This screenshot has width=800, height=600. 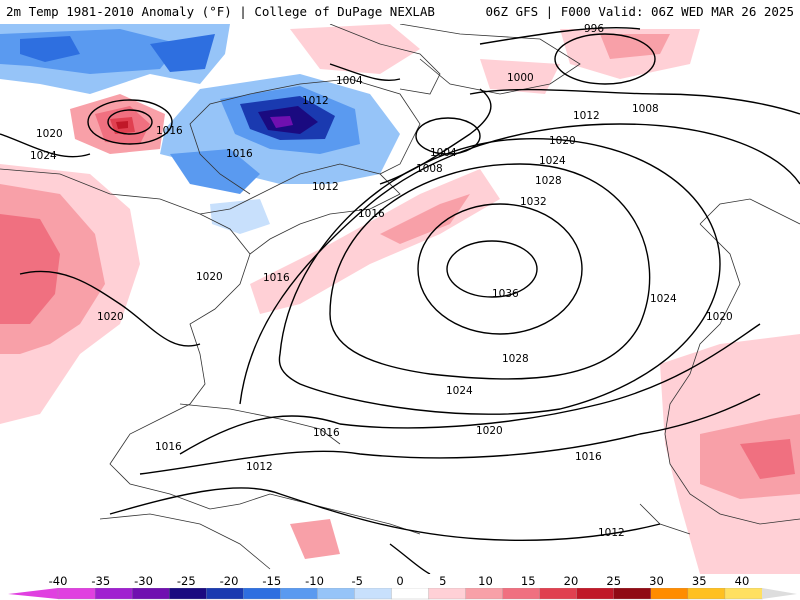 I want to click on colorbar-tick-label: -5, so click(x=357, y=581).